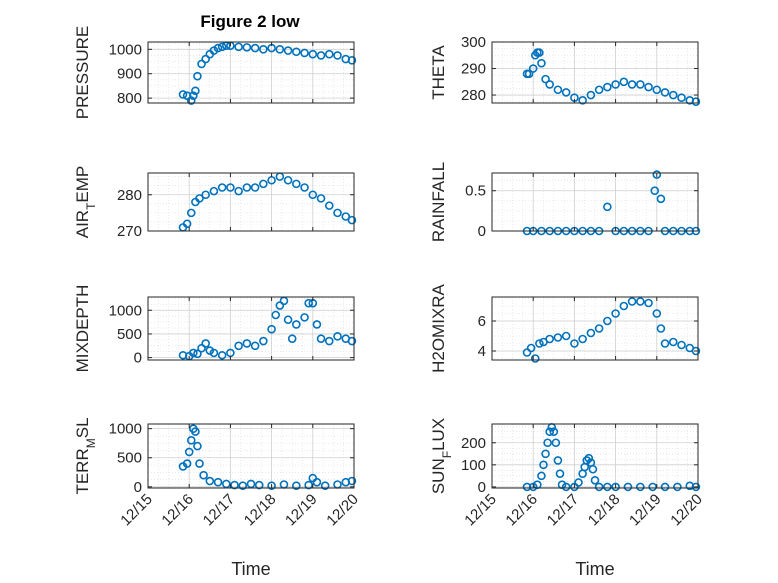  Describe the element at coordinates (250, 569) in the screenshot. I see `x-axis-label: Time` at that location.